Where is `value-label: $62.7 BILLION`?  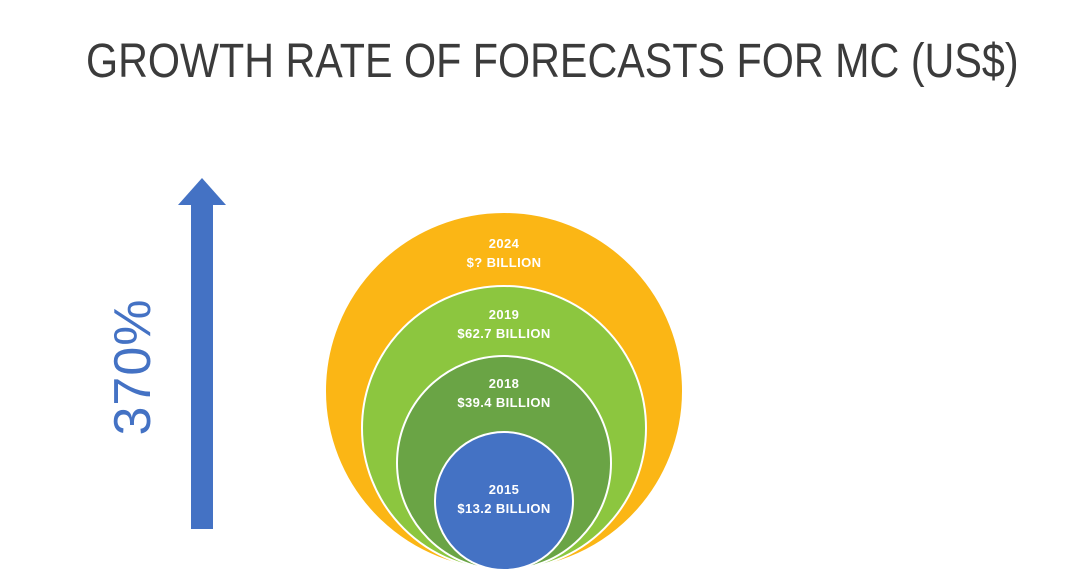
value-label: $62.7 BILLION is located at coordinates (504, 333).